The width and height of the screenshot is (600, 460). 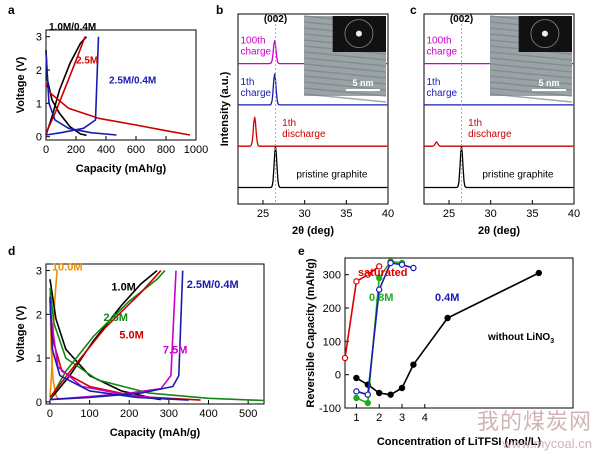 I want to click on a-xtick-label: 200, so click(x=76, y=150).